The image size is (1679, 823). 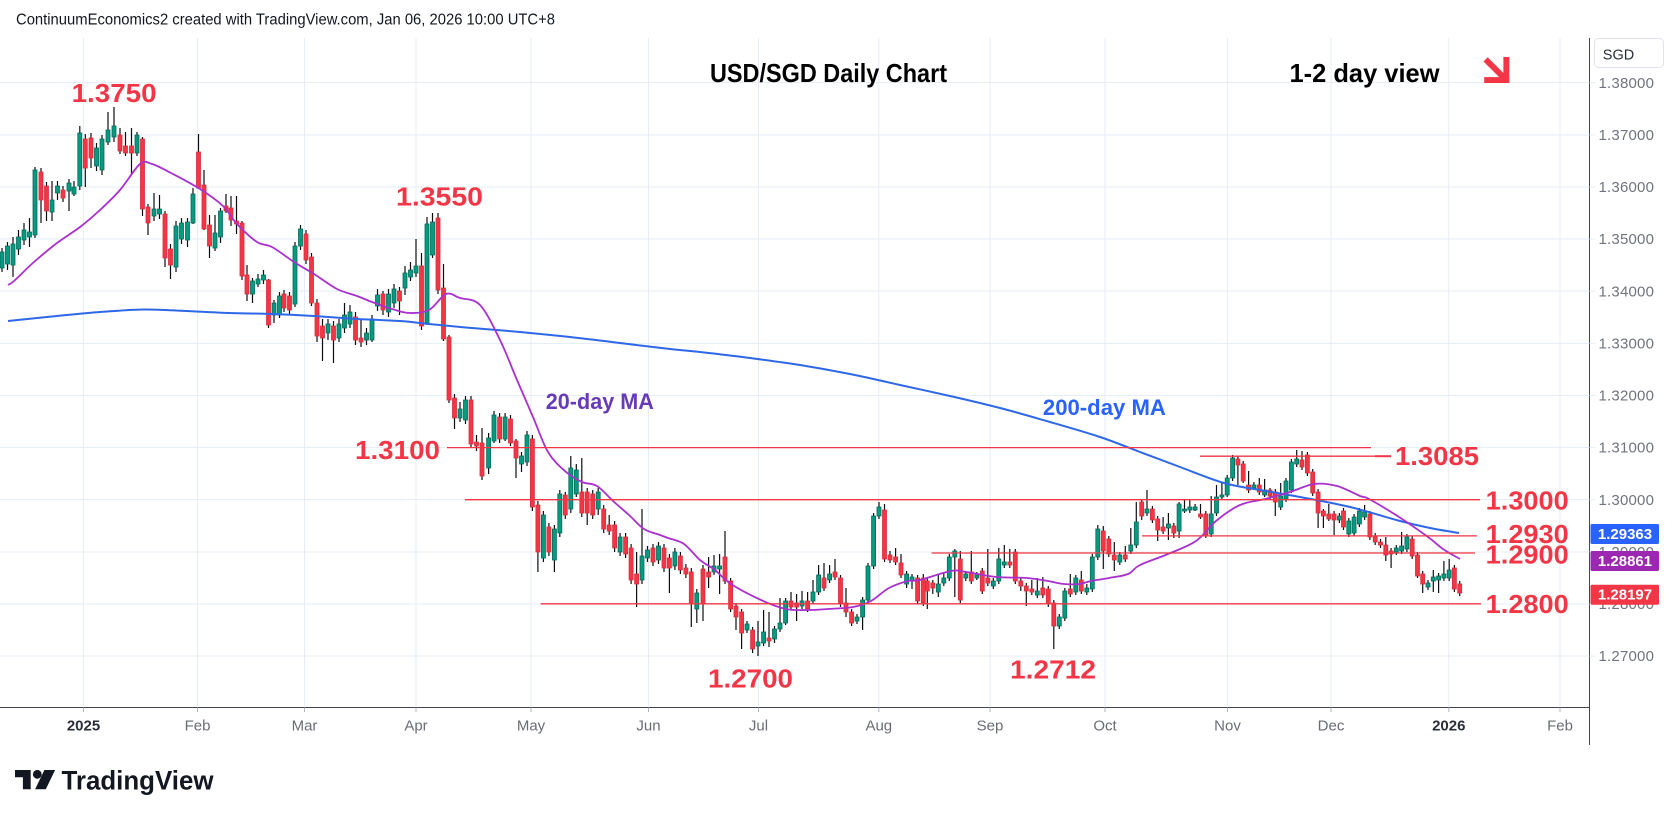 What do you see at coordinates (415, 725) in the screenshot?
I see `svg-text: Apr` at bounding box center [415, 725].